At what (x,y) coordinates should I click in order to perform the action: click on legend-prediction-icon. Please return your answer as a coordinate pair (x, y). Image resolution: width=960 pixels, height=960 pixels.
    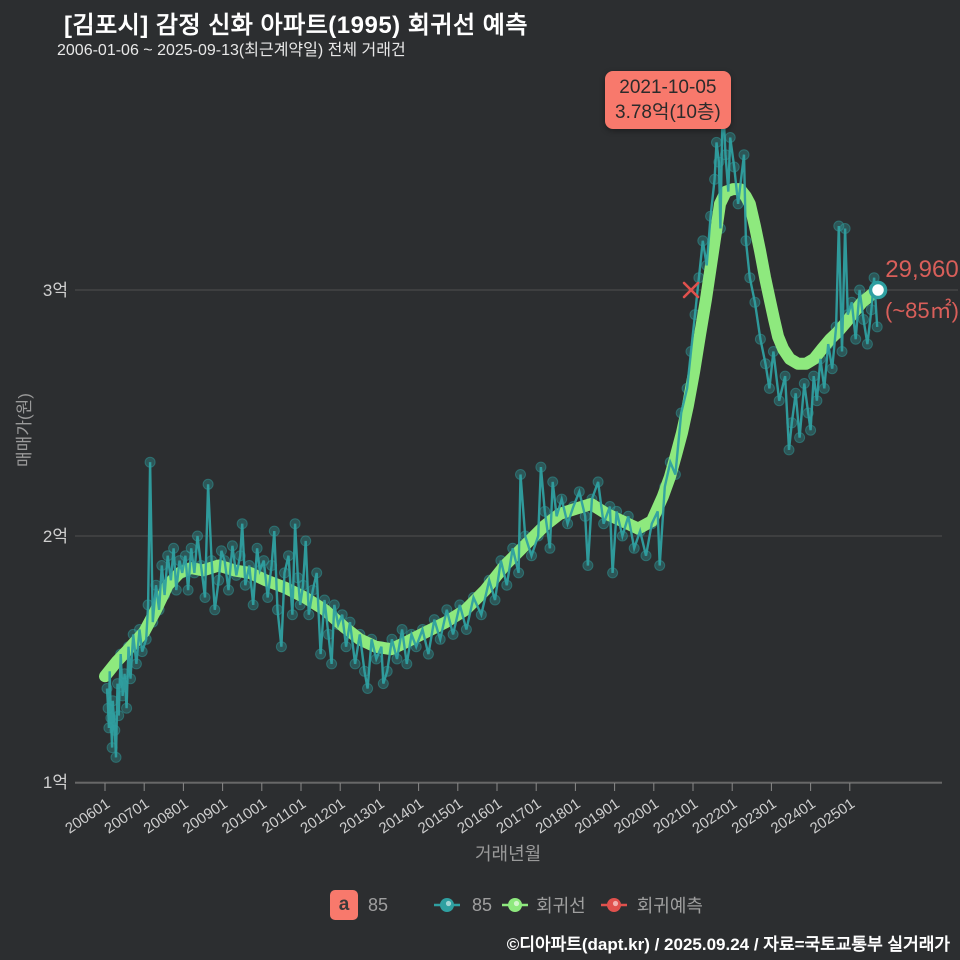
    Looking at the image, I should click on (613, 905).